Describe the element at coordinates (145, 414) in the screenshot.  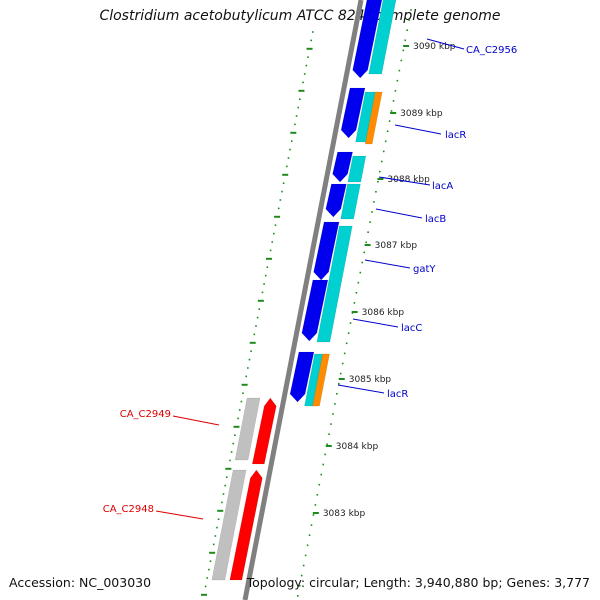
I see `gene-label: CA_C2949` at that location.